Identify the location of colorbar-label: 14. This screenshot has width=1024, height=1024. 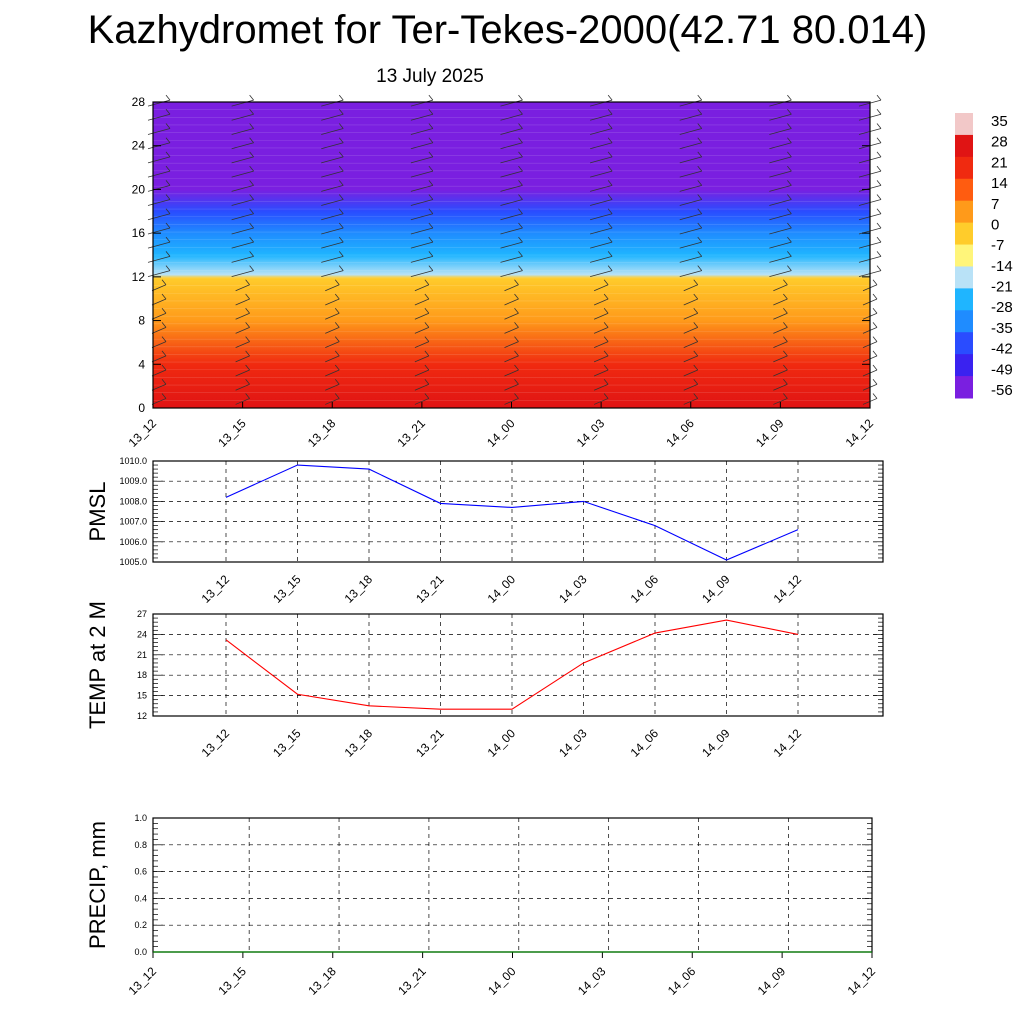
(999, 183).